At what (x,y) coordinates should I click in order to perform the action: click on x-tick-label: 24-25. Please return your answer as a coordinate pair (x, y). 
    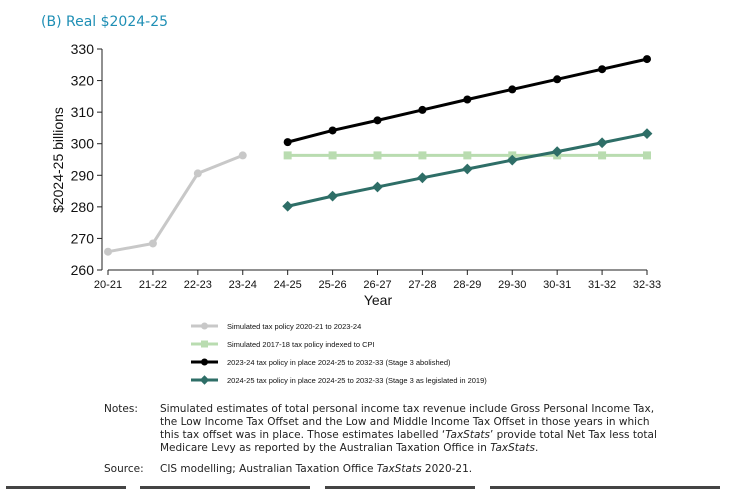
    Looking at the image, I should click on (288, 285).